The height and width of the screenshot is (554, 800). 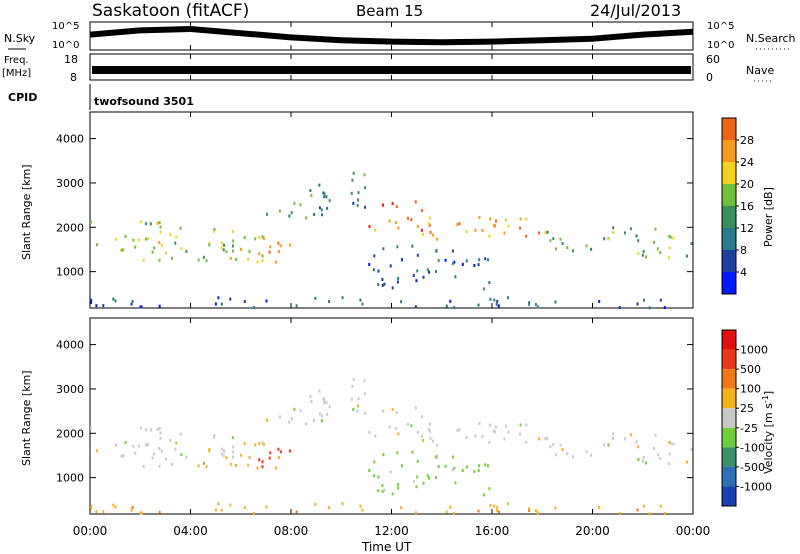 I want to click on colorbar-tick-label: 16, so click(x=747, y=206).